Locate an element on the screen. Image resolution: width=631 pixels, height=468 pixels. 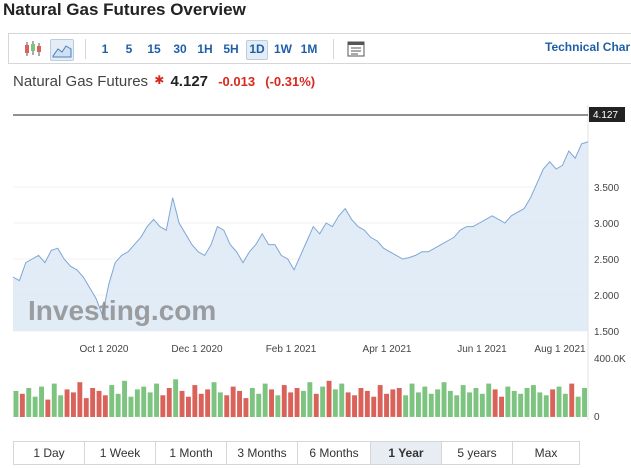
range-button-max: Max is located at coordinates (546, 453).